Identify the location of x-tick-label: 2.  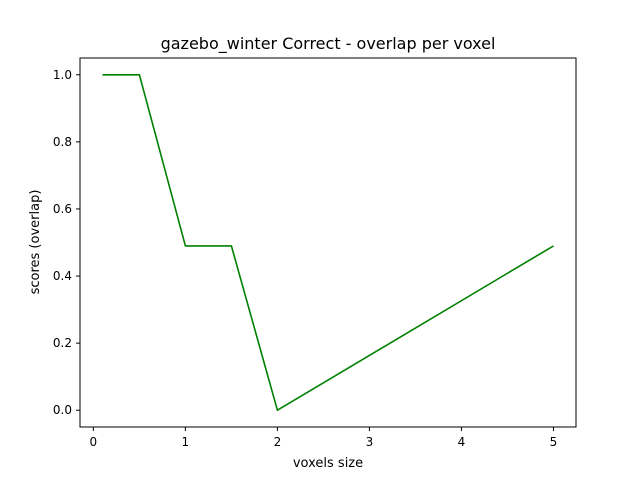
(278, 442).